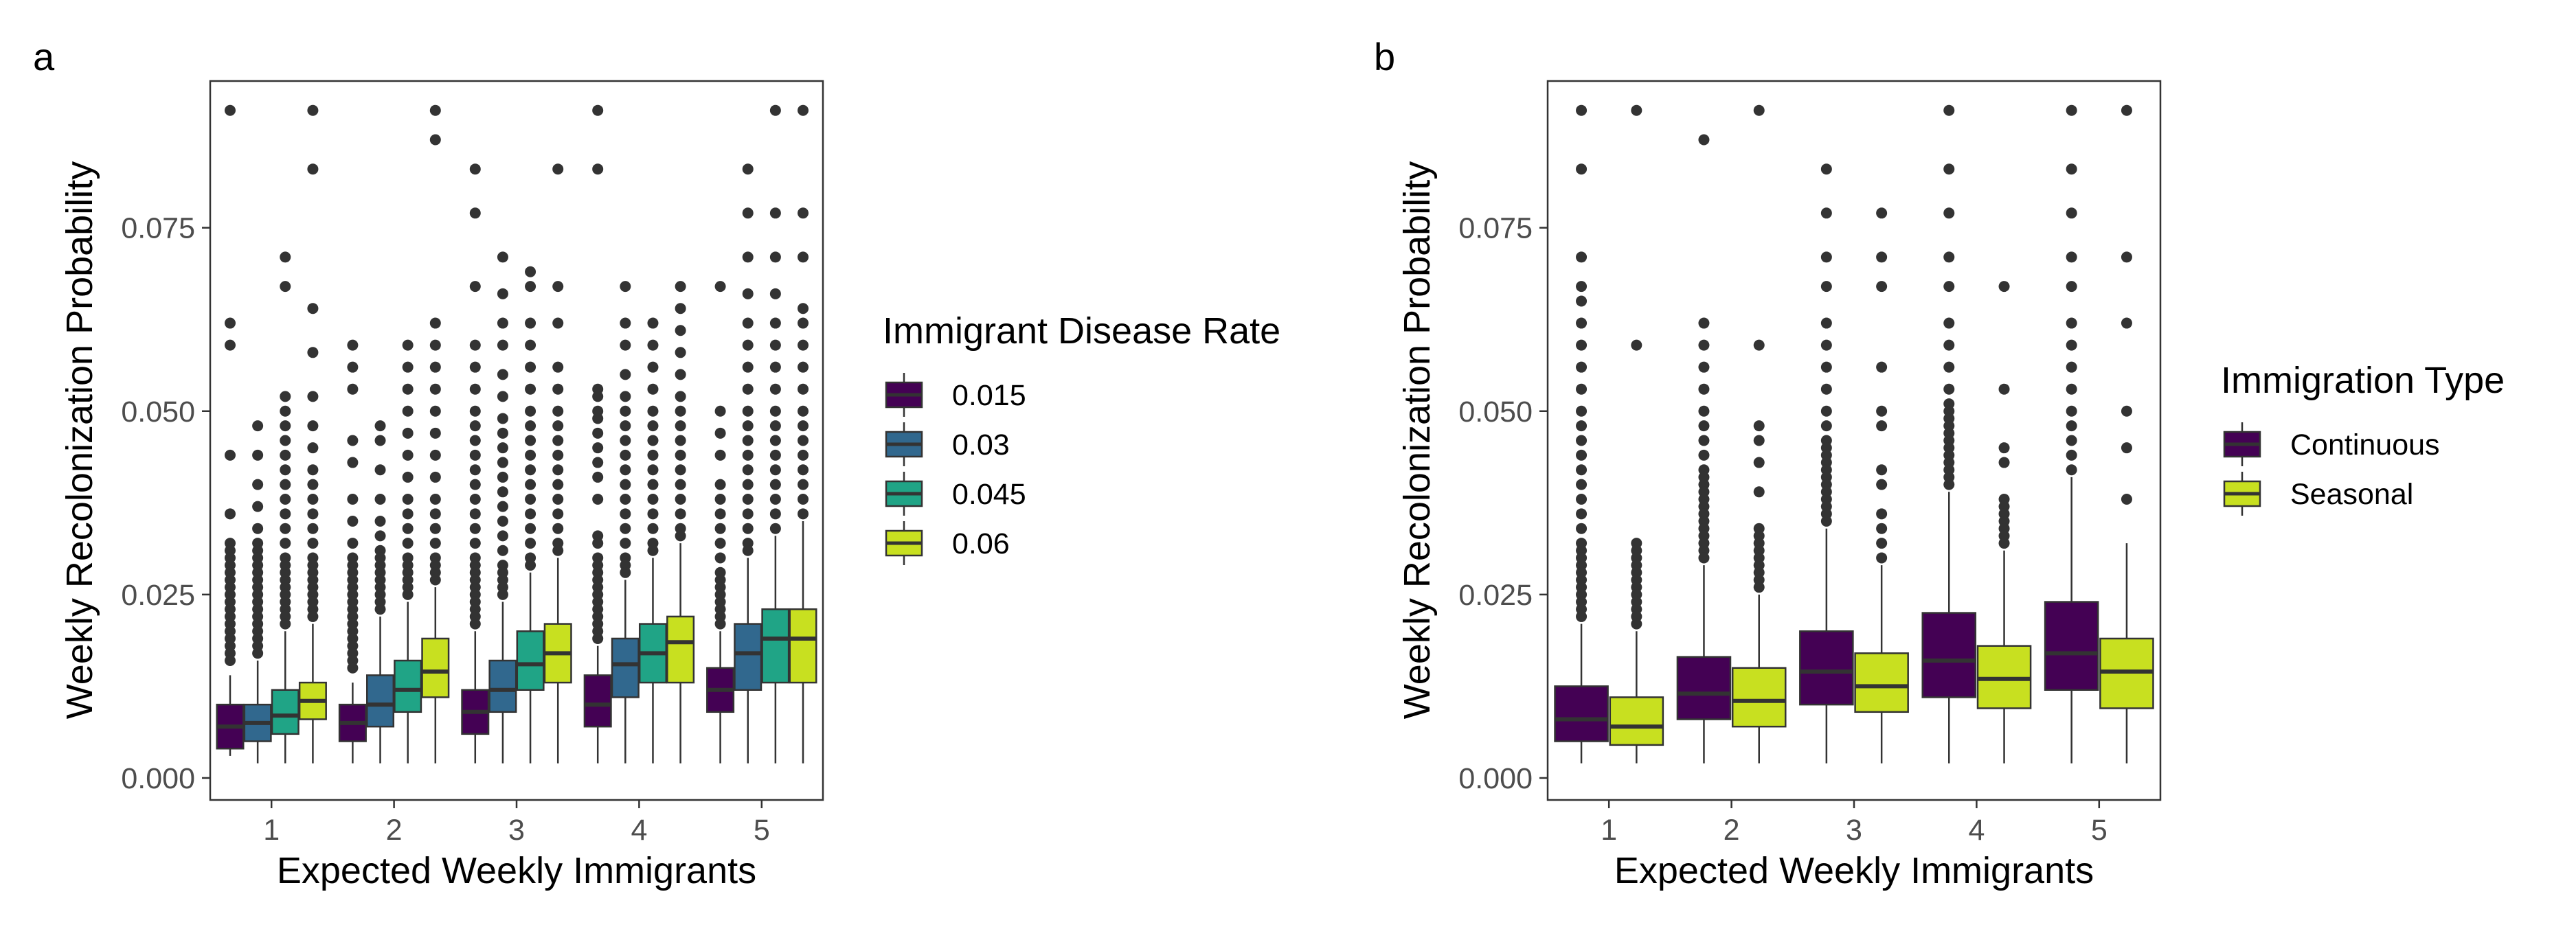 This screenshot has width=2576, height=927. I want to click on x-tick-label: 3, so click(516, 830).